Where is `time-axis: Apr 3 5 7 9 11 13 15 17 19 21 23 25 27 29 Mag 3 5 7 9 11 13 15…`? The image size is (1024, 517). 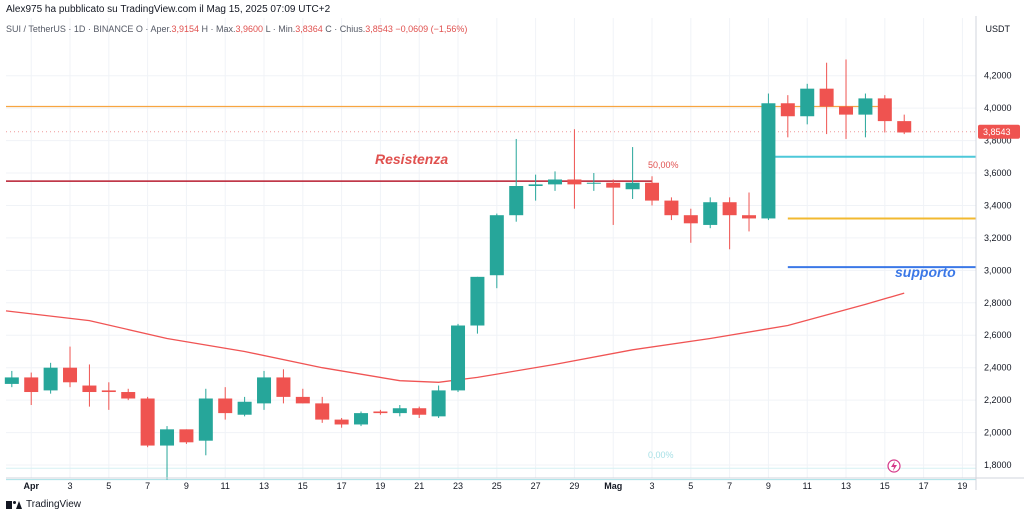 time-axis: Apr 3 5 7 9 11 13 15 17 19 21 23 25 27 29 Mag 3 5 7 9 11 13 15… is located at coordinates (515, 484).